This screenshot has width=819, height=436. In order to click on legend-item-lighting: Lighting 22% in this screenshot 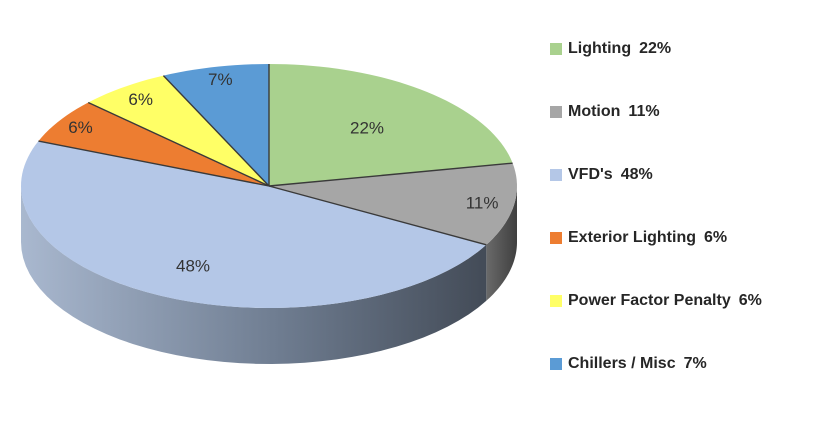, I will do `click(610, 49)`.